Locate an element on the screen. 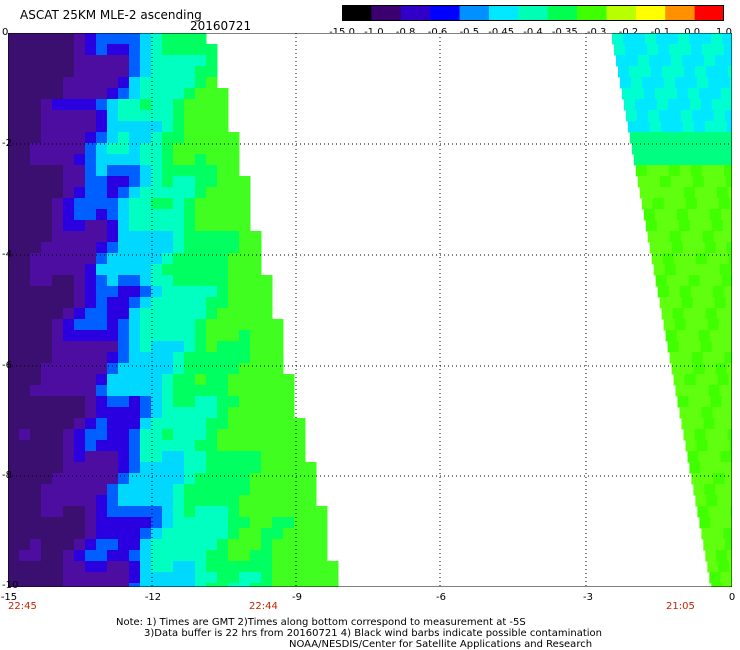 The height and width of the screenshot is (650, 740). y-tick: -4 is located at coordinates (7, 254).